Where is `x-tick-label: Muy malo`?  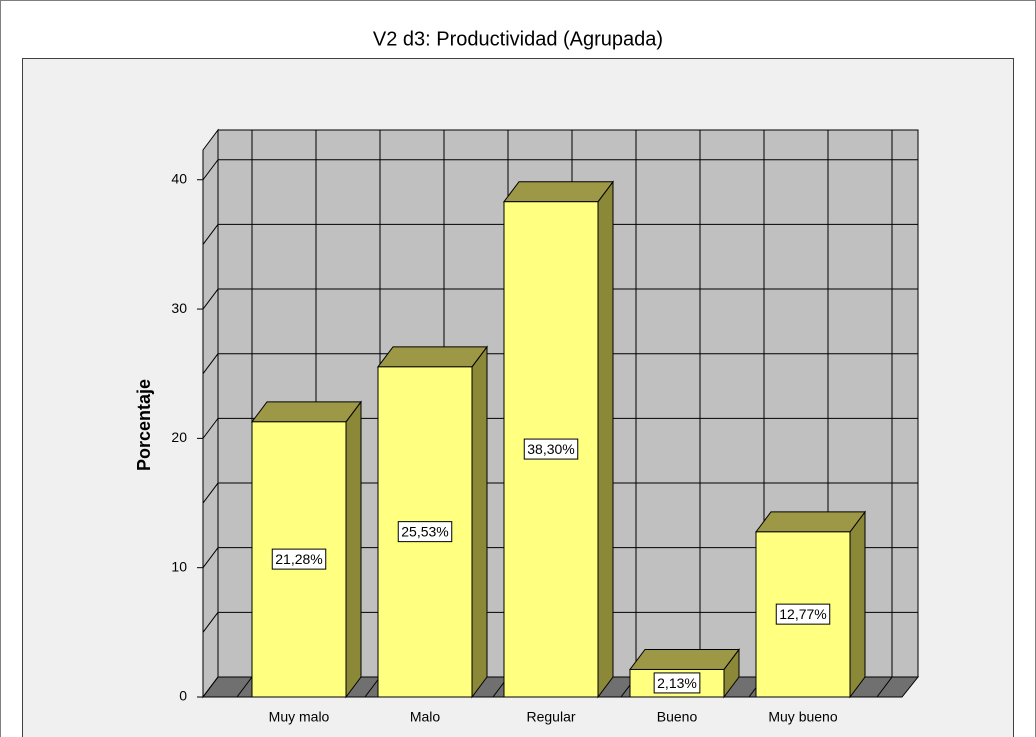
x-tick-label: Muy malo is located at coordinates (299, 717).